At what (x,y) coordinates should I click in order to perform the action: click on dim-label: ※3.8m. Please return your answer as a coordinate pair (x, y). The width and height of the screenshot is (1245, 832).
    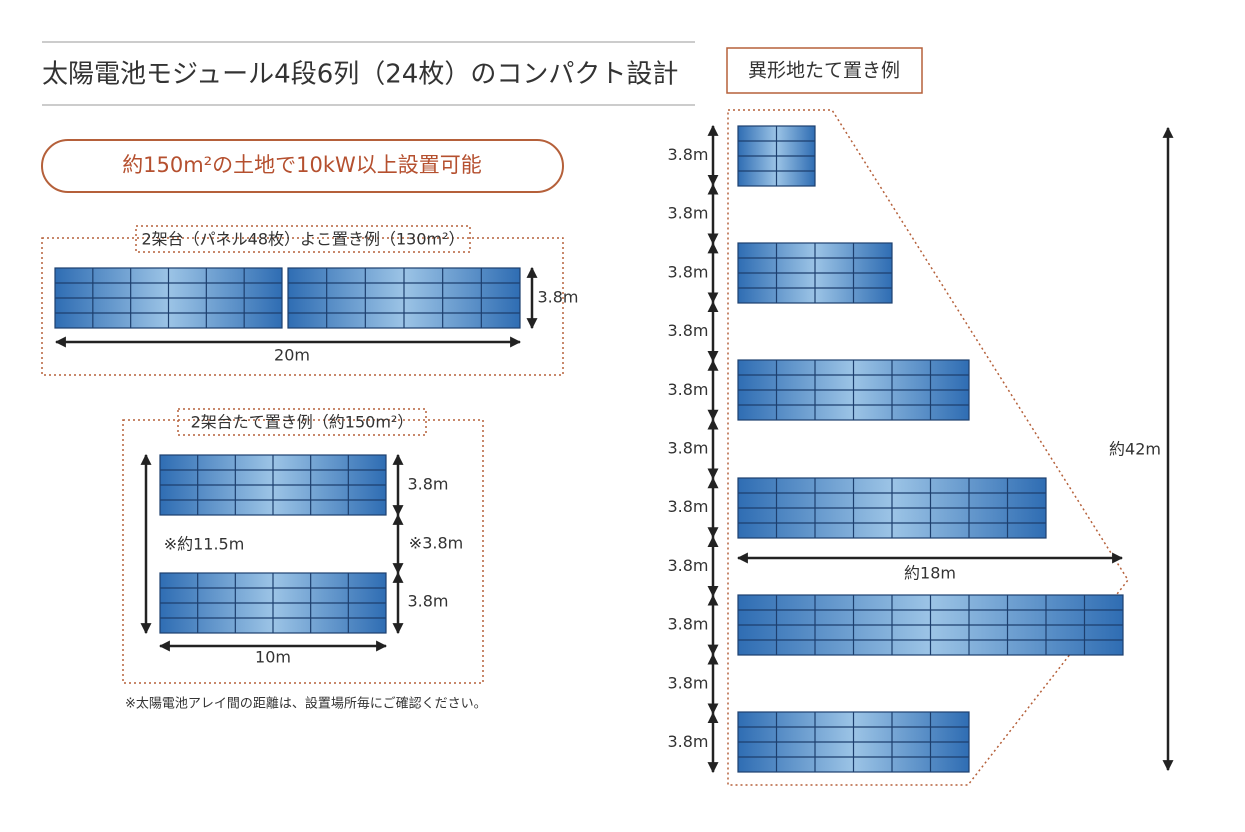
    Looking at the image, I should click on (436, 543).